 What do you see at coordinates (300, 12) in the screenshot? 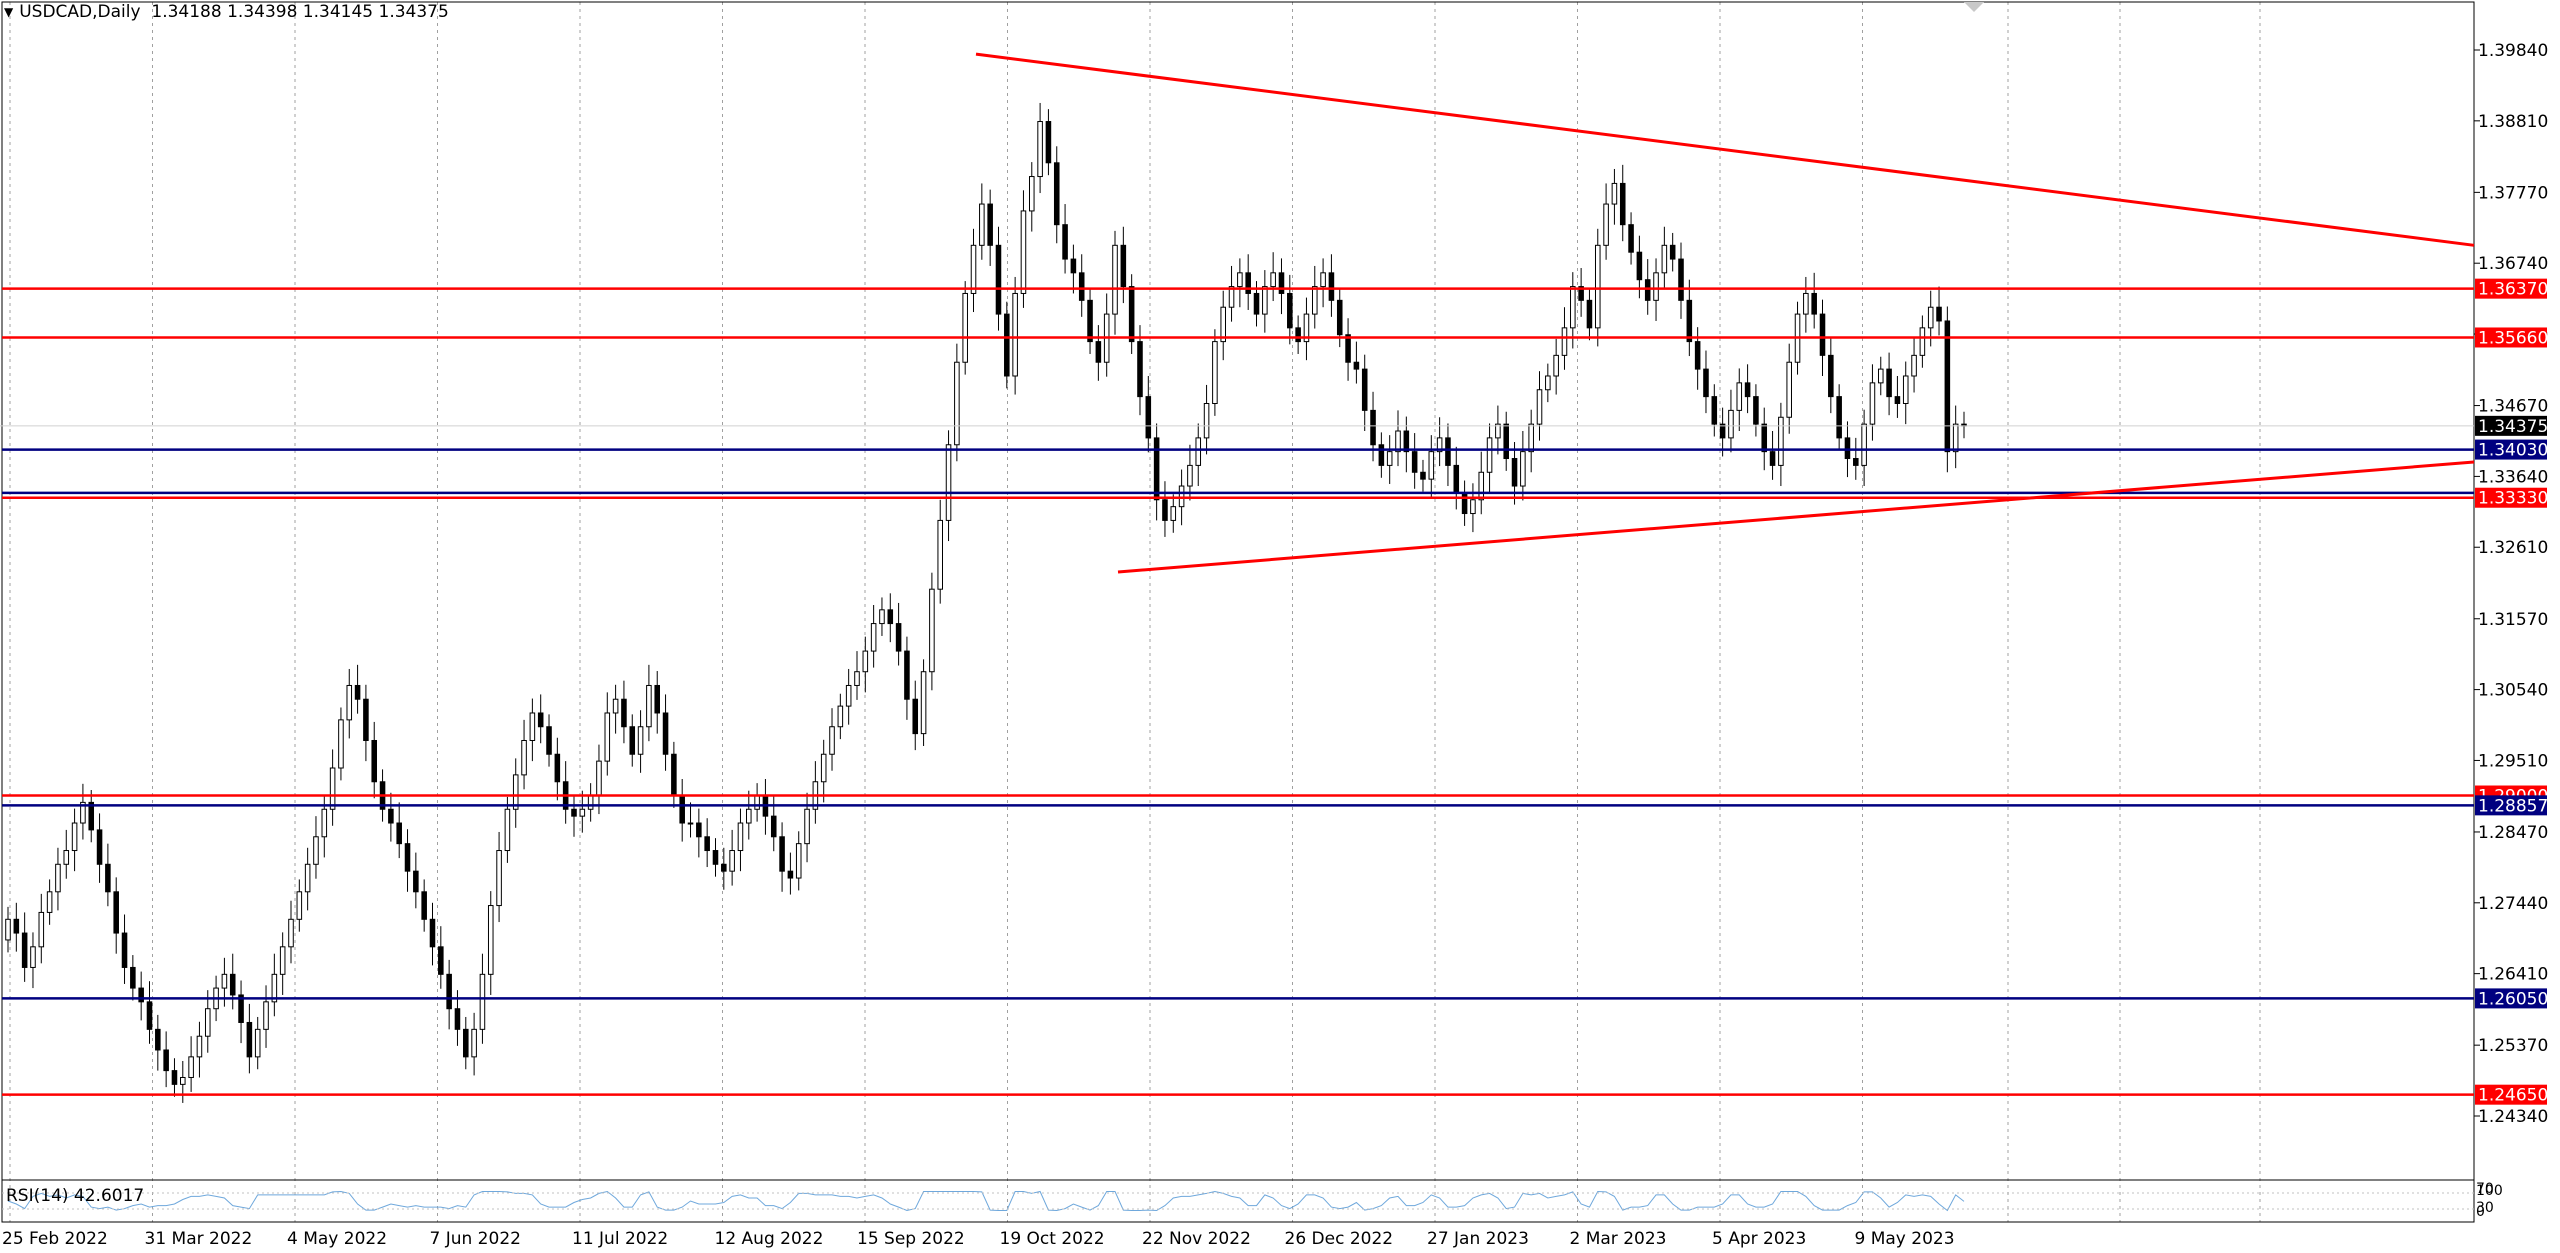
I see `ohlc-values: 1.34188 1.34398 1.34145 1.34375` at bounding box center [300, 12].